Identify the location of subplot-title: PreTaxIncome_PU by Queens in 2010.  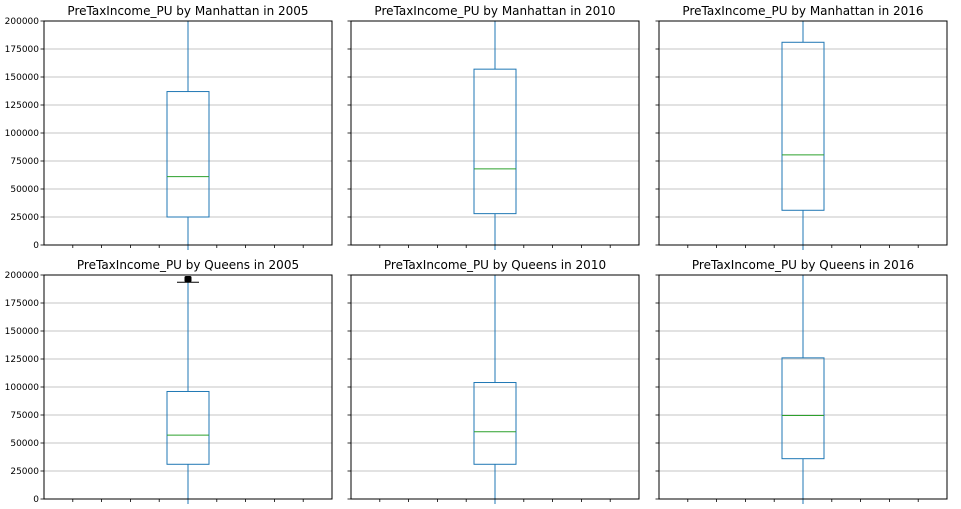
(495, 265).